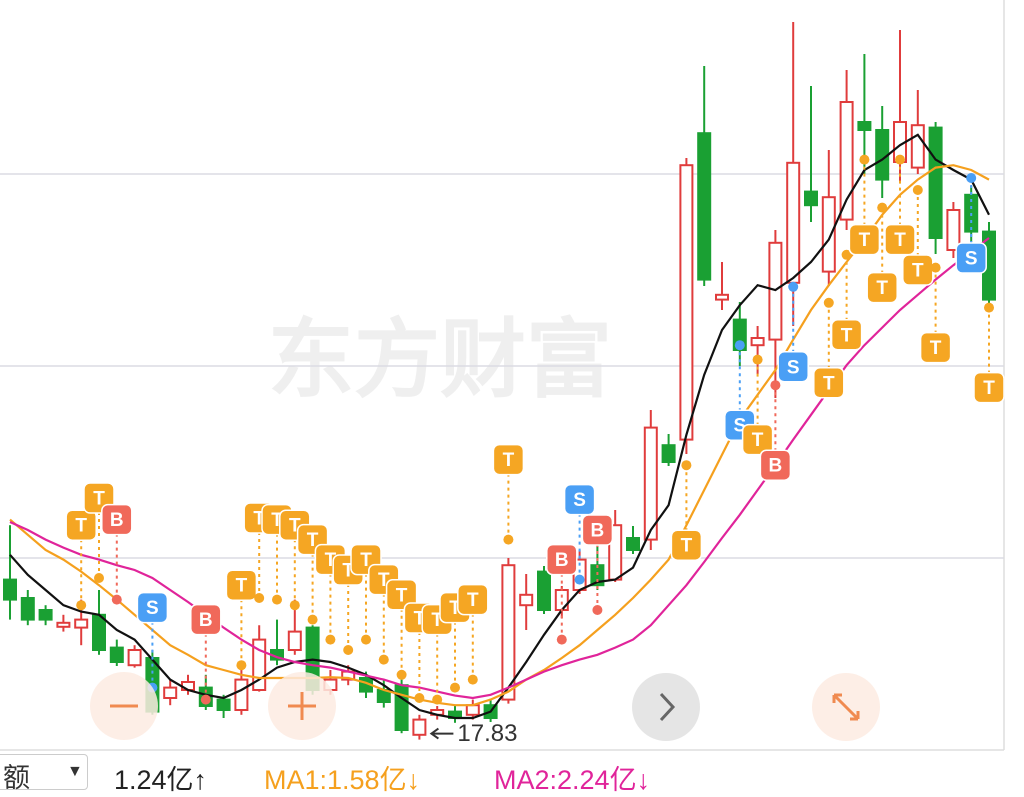  Describe the element at coordinates (16, 778) in the screenshot. I see `select-label: 额` at that location.